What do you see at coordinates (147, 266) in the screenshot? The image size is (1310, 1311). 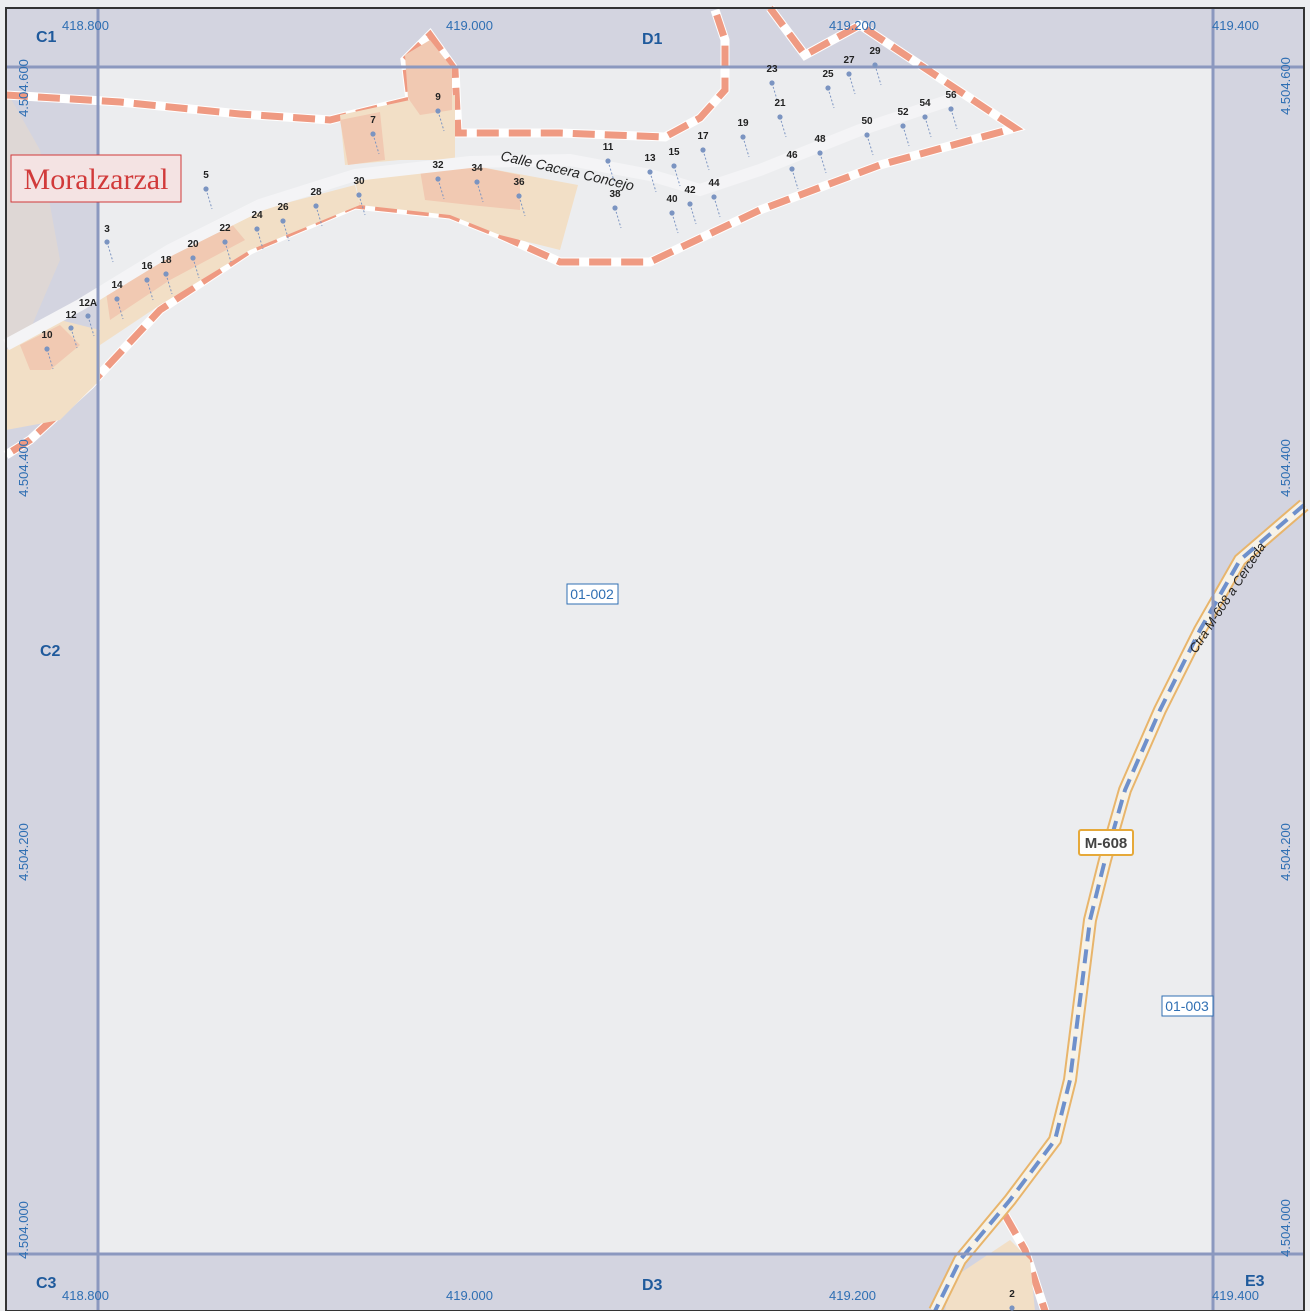 I see `house-number-label: 16` at bounding box center [147, 266].